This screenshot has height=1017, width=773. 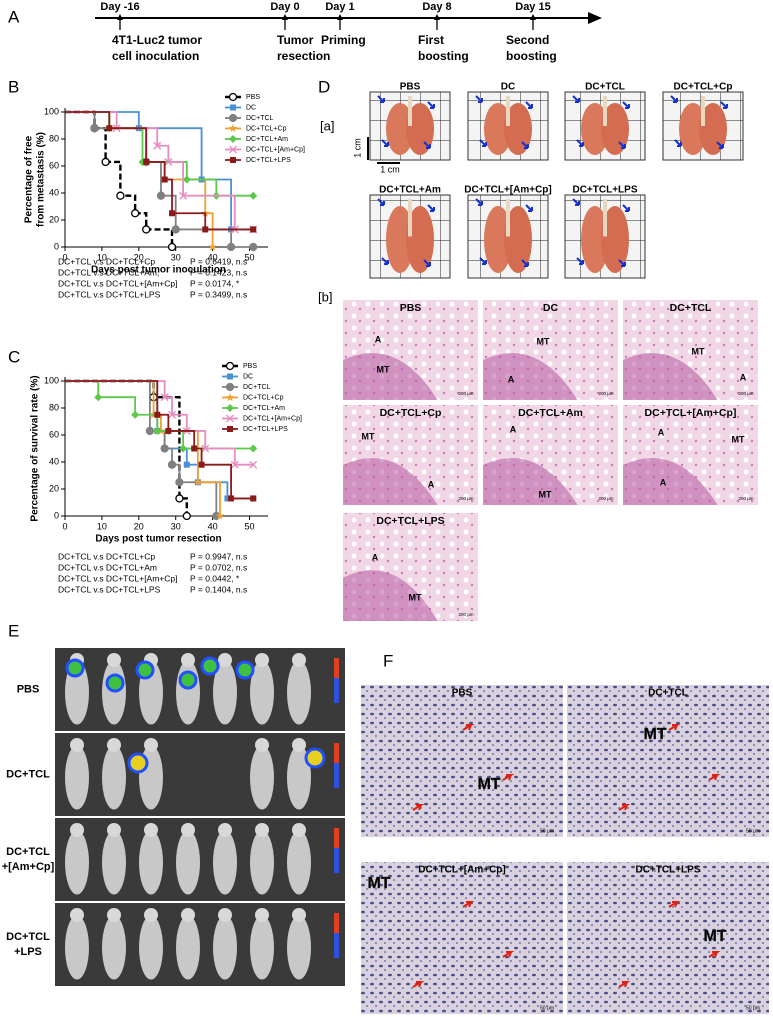 What do you see at coordinates (533, 17) in the screenshot?
I see `event-arrowhead` at bounding box center [533, 17].